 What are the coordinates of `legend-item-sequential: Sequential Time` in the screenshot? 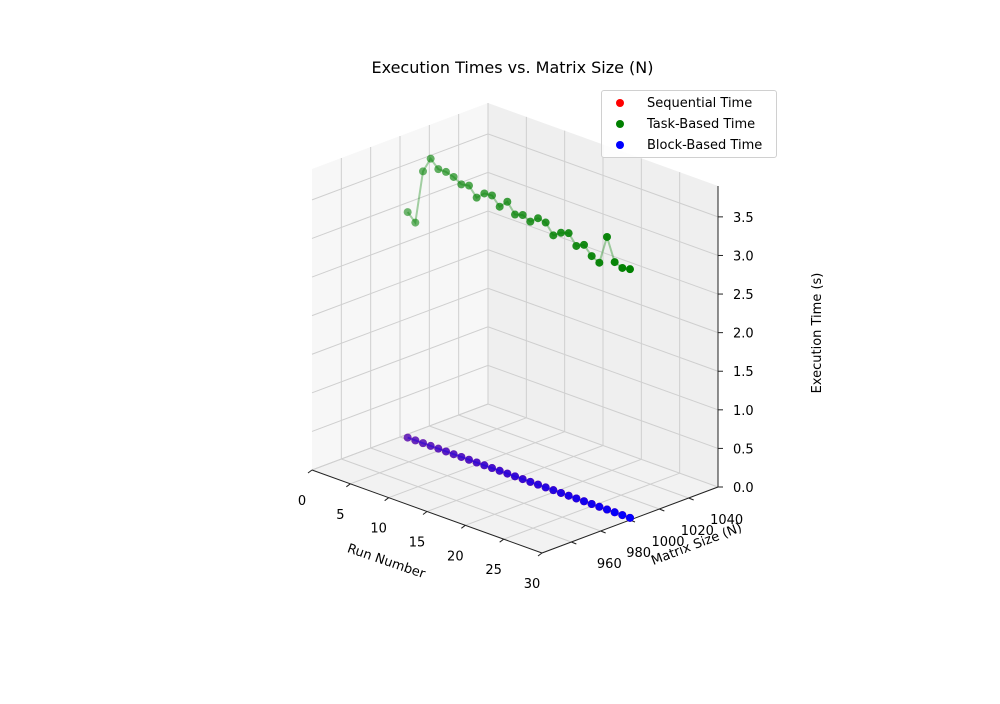 It's located at (684, 103).